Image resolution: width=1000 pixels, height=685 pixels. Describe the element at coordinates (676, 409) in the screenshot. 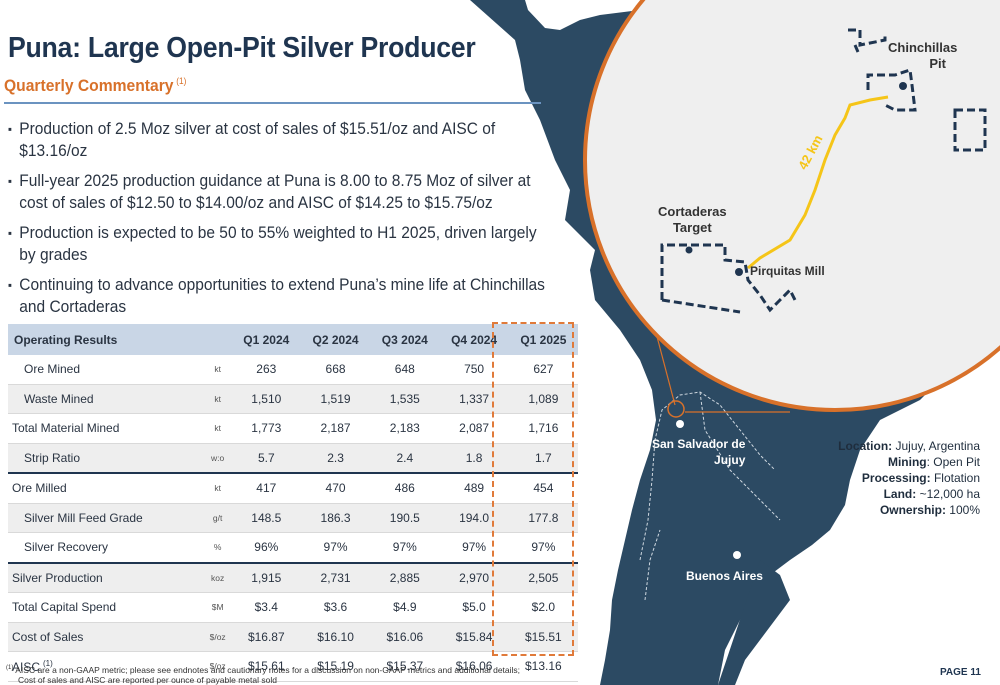

I see `puna-location-circle` at that location.